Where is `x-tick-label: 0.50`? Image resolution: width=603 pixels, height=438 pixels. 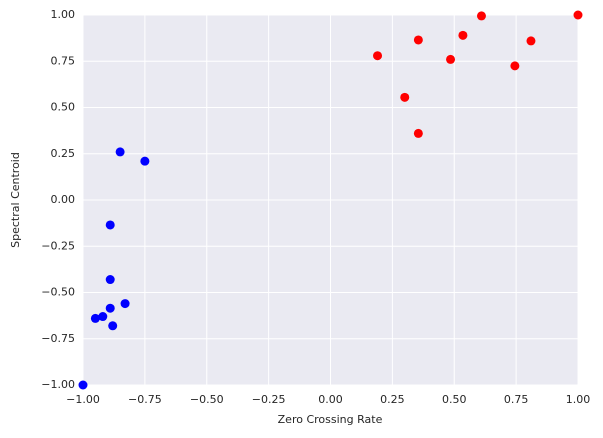
x-tick-label: 0.50 is located at coordinates (454, 399).